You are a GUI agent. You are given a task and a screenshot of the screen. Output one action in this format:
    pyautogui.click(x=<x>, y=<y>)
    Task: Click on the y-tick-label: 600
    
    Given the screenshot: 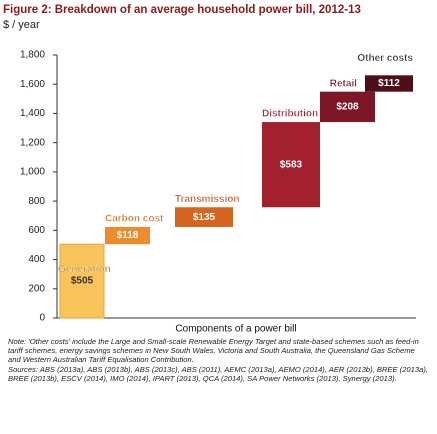 What is the action you would take?
    pyautogui.click(x=36, y=230)
    